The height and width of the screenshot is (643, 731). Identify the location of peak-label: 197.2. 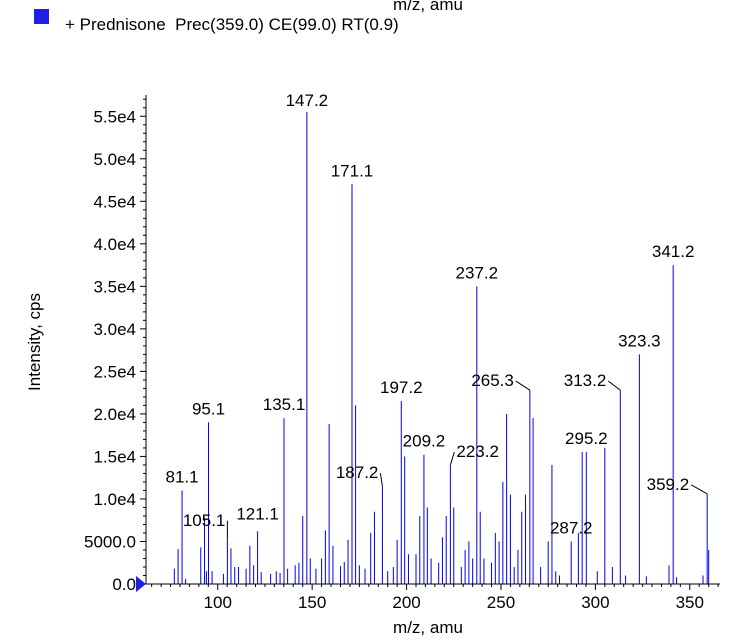
(401, 387).